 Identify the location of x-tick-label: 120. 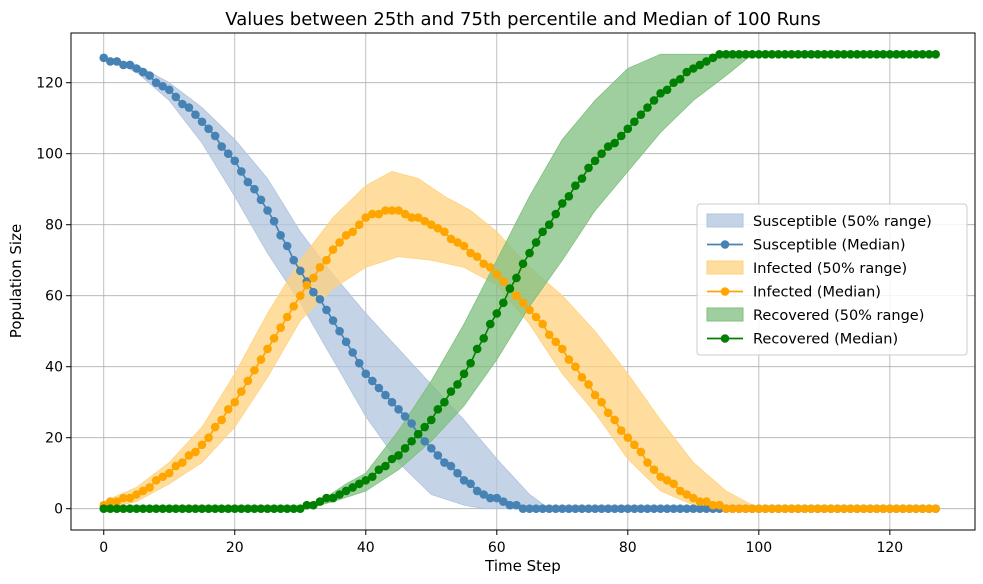
(889, 548).